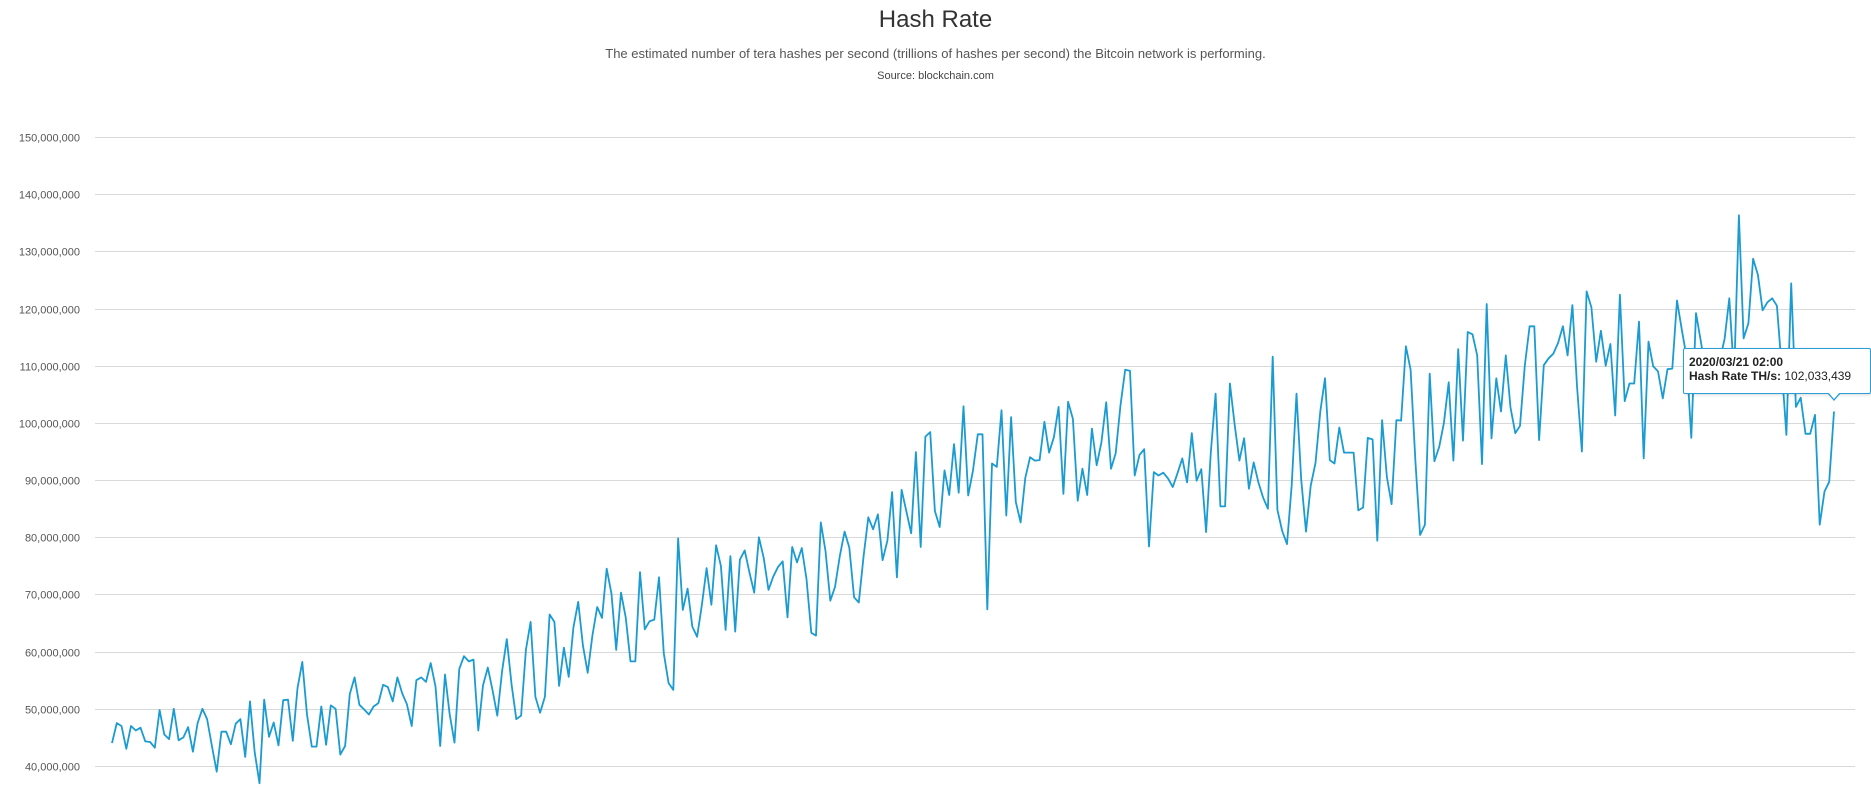  What do you see at coordinates (935, 76) in the screenshot?
I see `chart-source: Source: blockchain.com` at bounding box center [935, 76].